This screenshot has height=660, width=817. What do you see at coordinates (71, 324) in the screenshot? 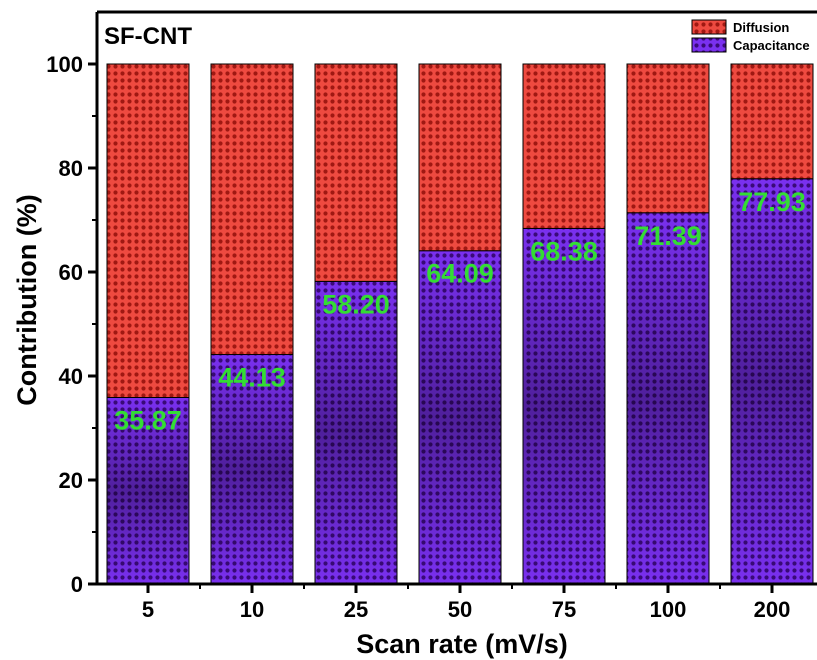
I see `y-tick-group: 0 20 40 60 80 100` at bounding box center [71, 324].